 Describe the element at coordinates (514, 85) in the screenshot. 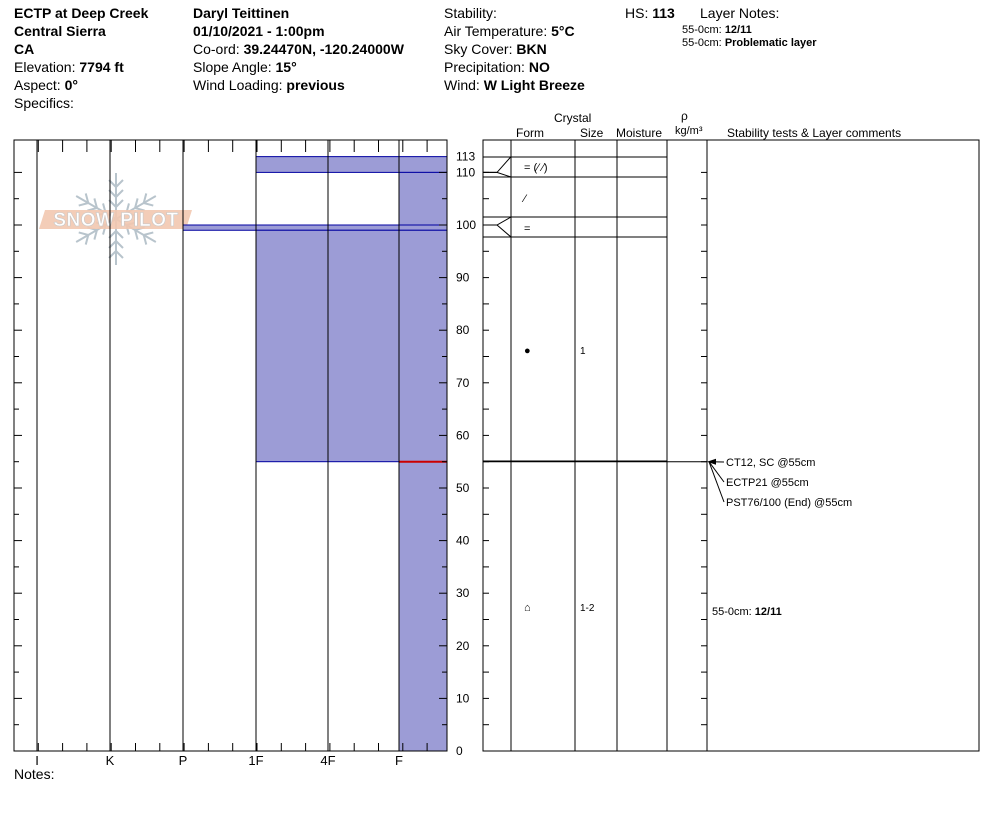

I see `header-field: Wind: W Light Breeze` at that location.